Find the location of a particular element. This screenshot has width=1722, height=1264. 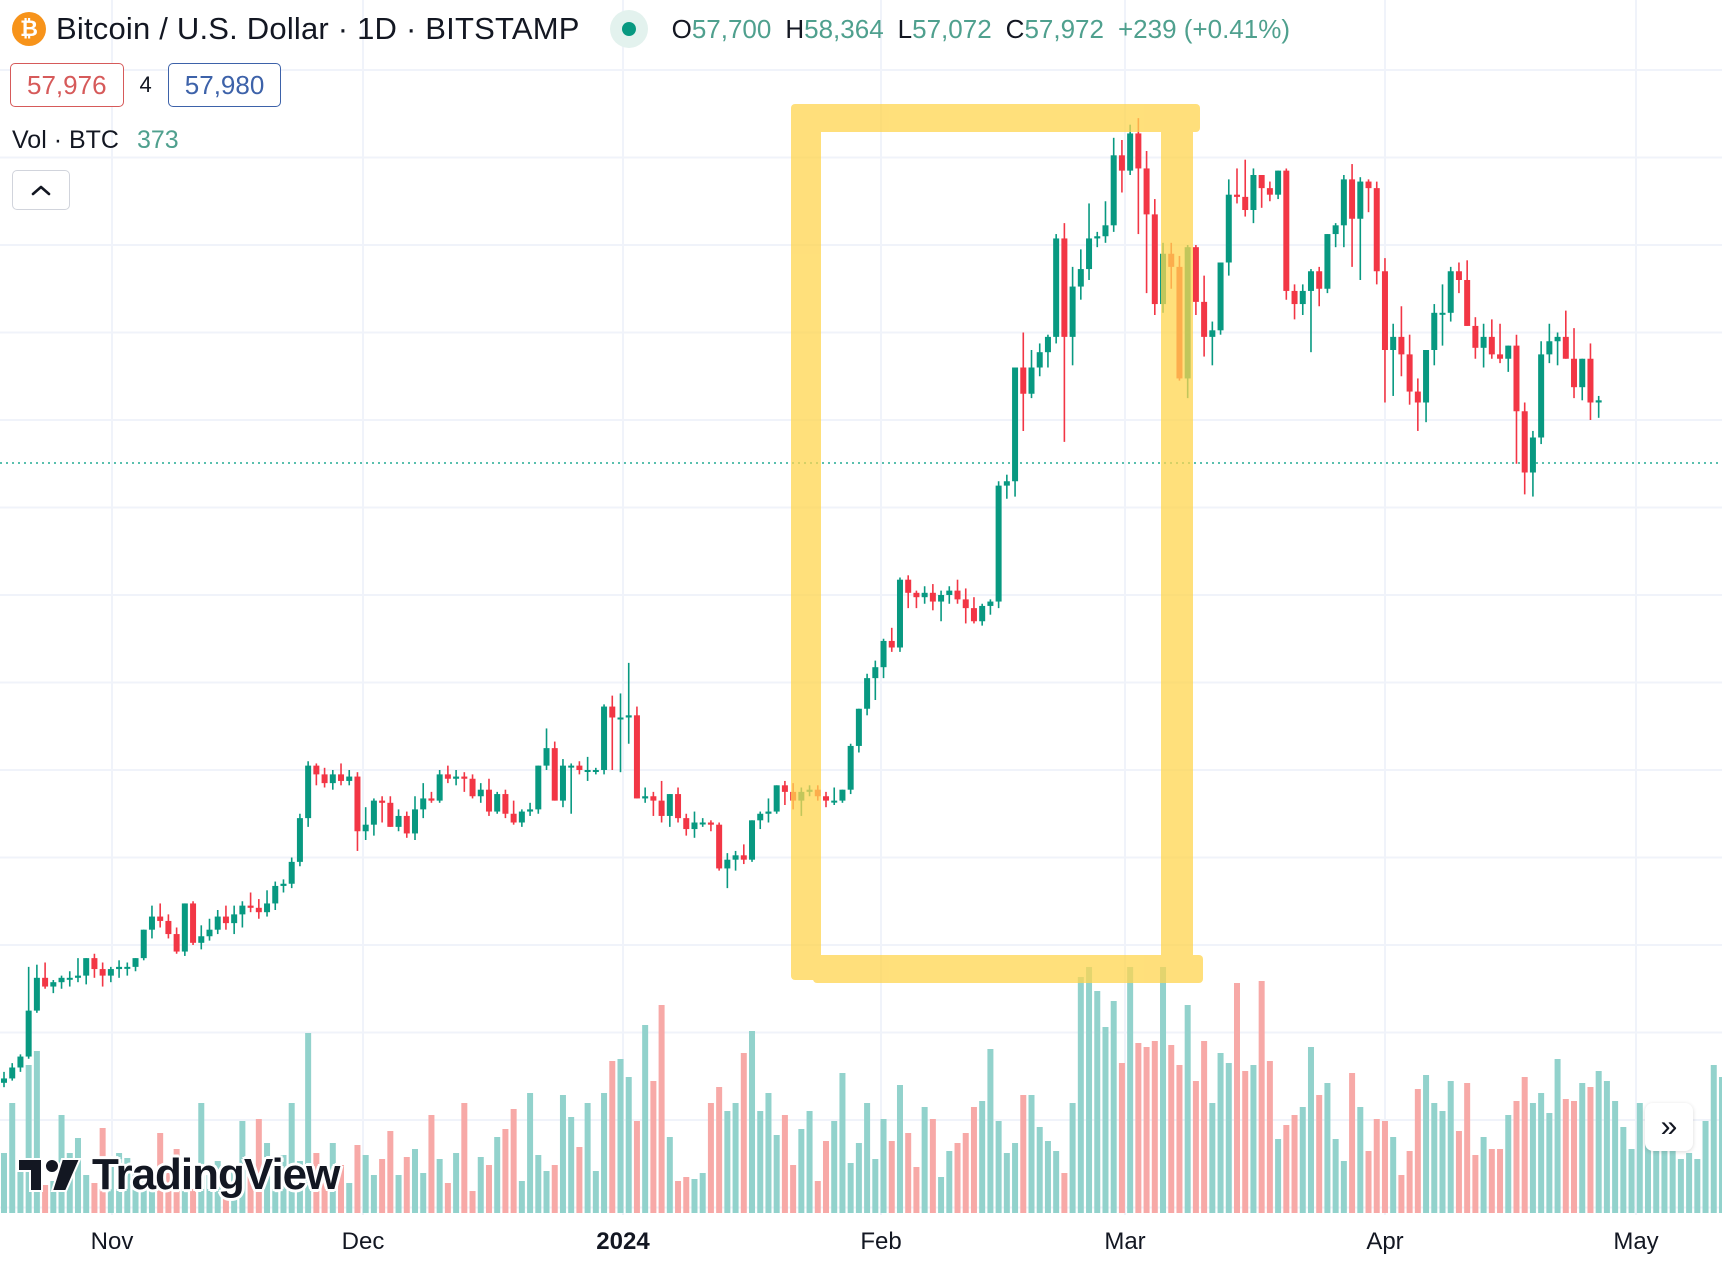

volume-value: 373 is located at coordinates (157, 140).